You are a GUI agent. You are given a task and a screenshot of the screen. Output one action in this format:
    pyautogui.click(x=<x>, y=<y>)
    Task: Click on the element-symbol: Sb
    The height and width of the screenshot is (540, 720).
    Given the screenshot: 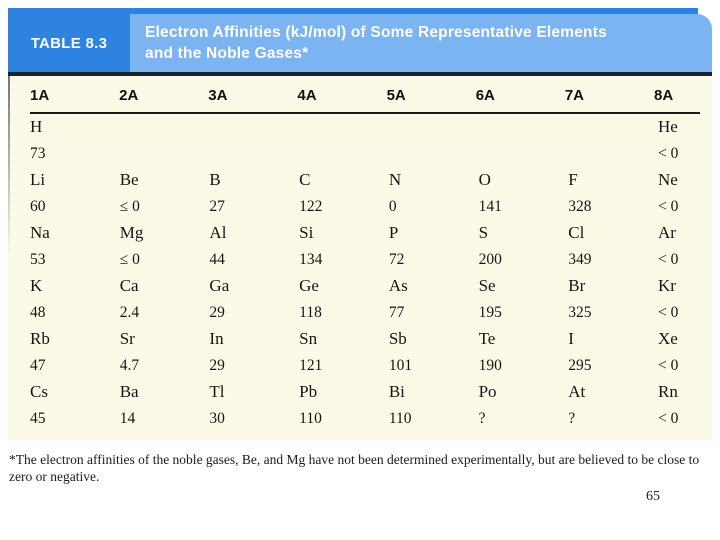 What is the action you would take?
    pyautogui.click(x=397, y=338)
    